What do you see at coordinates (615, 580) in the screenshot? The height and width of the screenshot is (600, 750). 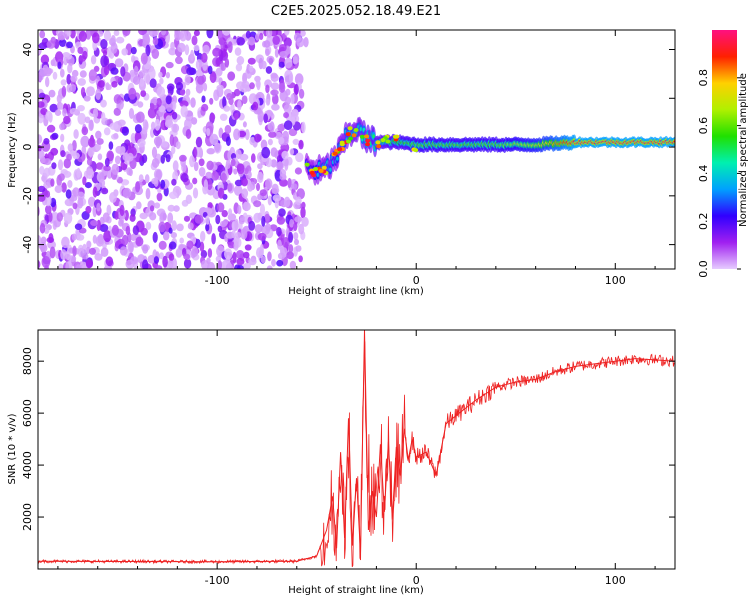 I see `snr-x-tick-label: 100` at bounding box center [615, 580].